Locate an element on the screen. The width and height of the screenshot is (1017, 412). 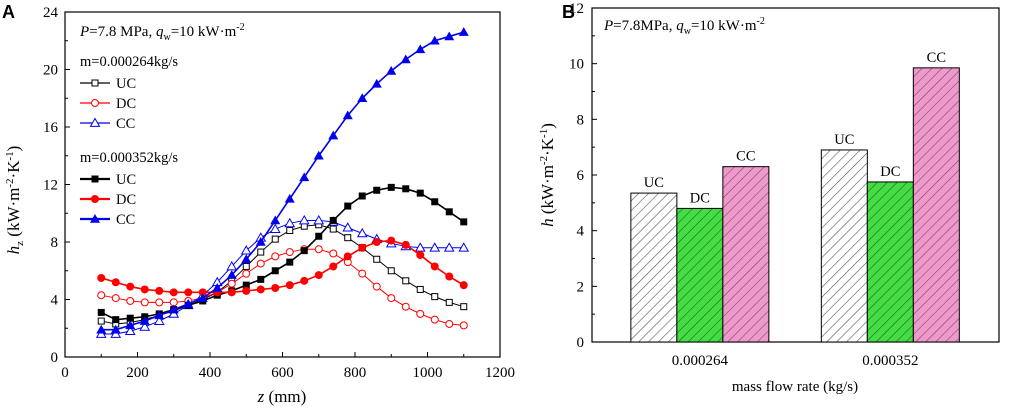
y-tick-label: 10 is located at coordinates (576, 65).